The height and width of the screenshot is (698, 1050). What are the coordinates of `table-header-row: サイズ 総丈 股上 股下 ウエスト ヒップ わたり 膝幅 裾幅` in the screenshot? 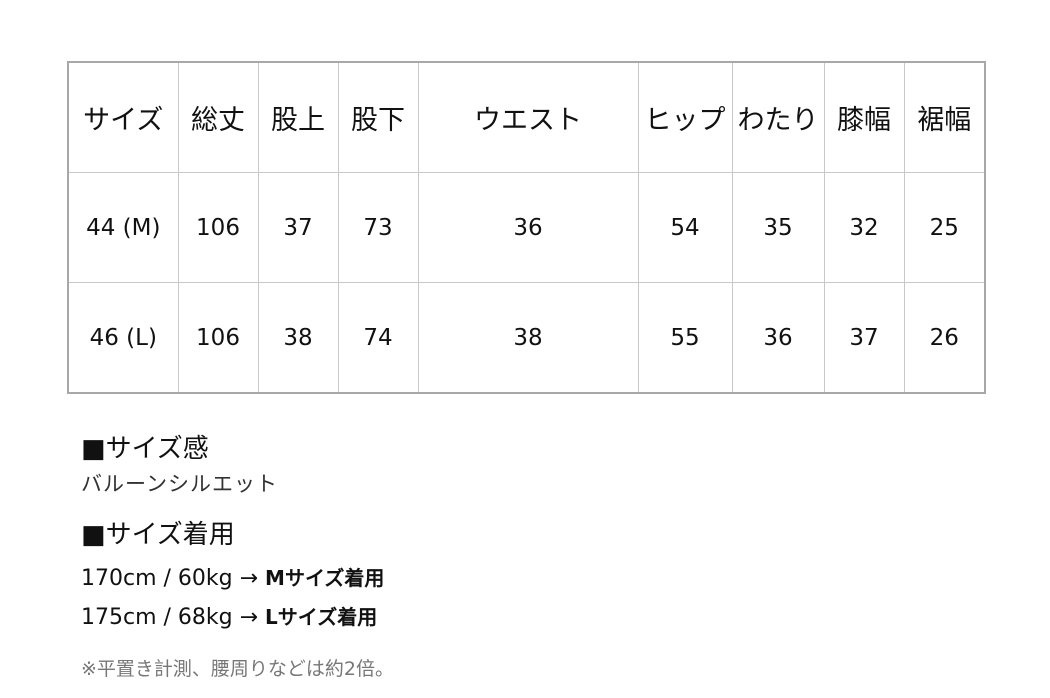 It's located at (526, 117).